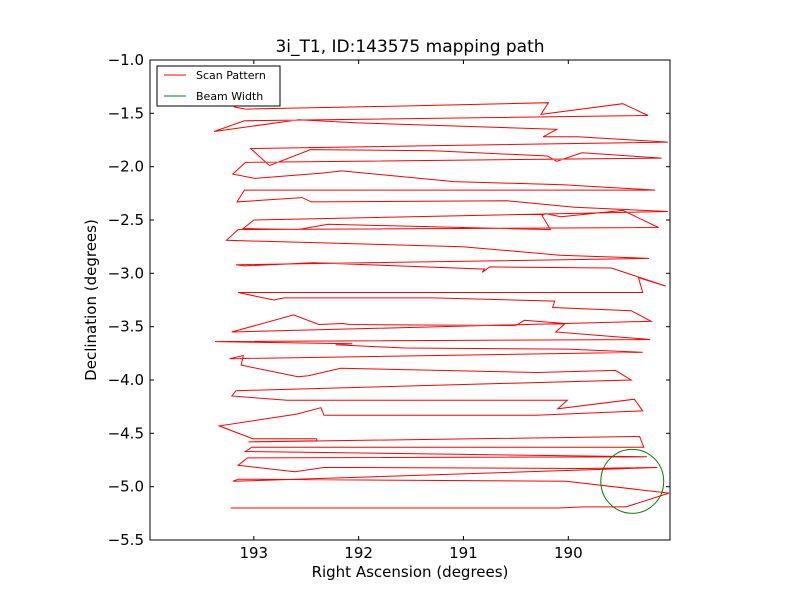 The height and width of the screenshot is (600, 800). Describe the element at coordinates (126, 327) in the screenshot. I see `y-tick-label: −3.5` at that location.